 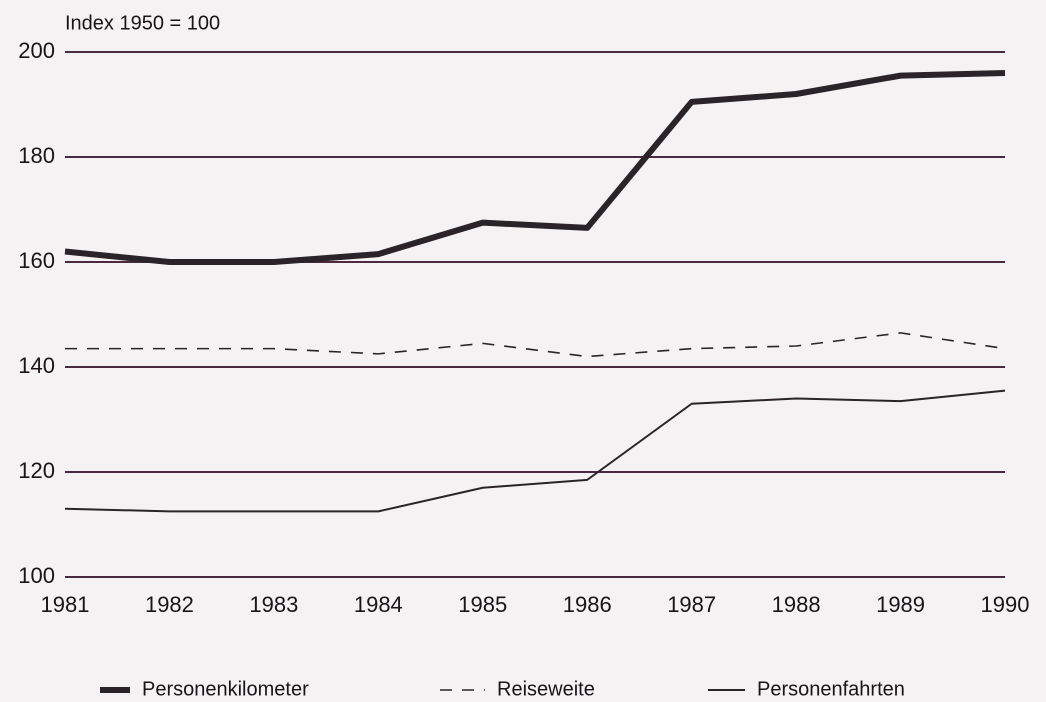 I want to click on x-tick-label: 1989, so click(x=900, y=604).